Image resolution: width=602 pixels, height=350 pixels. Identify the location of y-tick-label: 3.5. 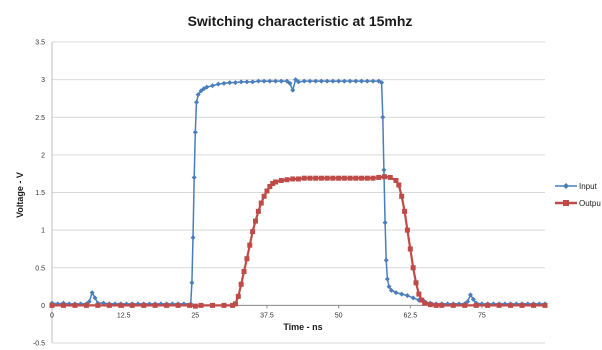
(40, 43).